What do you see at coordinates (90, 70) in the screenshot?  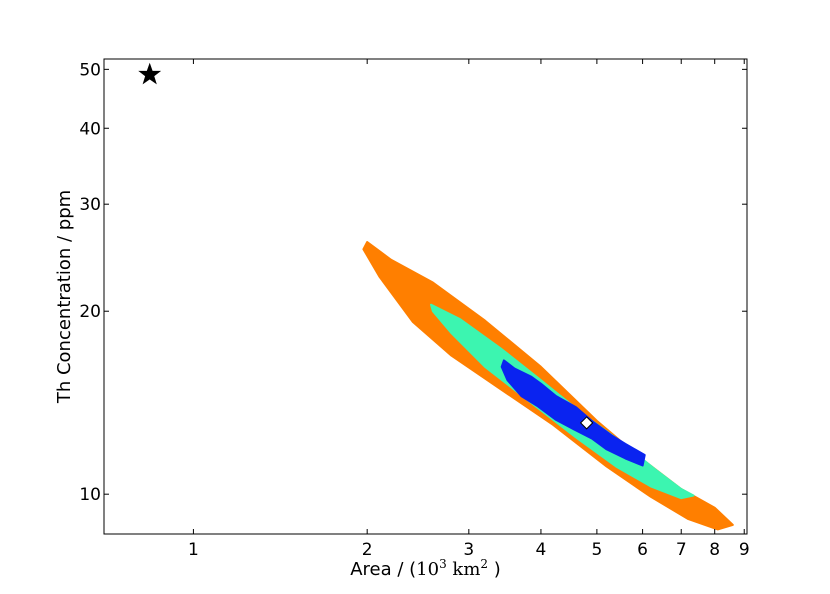 I see `y-tick-label: 50` at bounding box center [90, 70].